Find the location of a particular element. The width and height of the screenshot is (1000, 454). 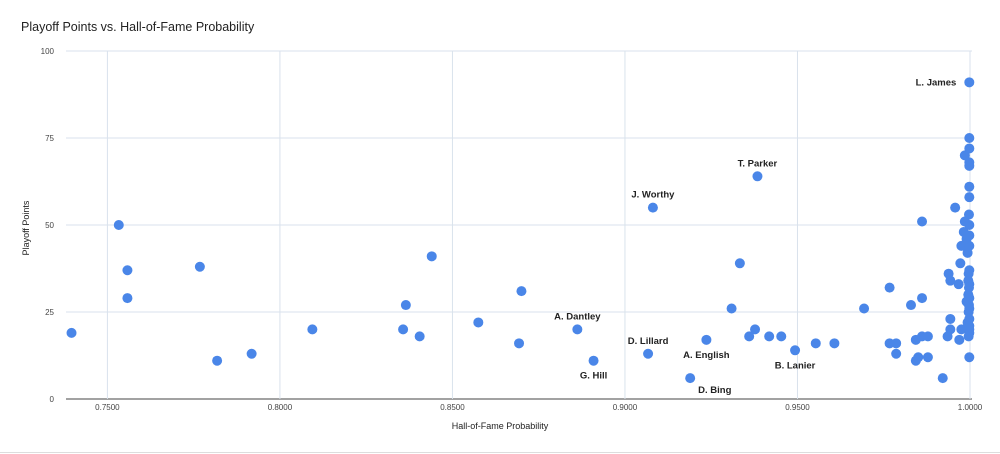

point-annotation: J. Worthy is located at coordinates (653, 195).